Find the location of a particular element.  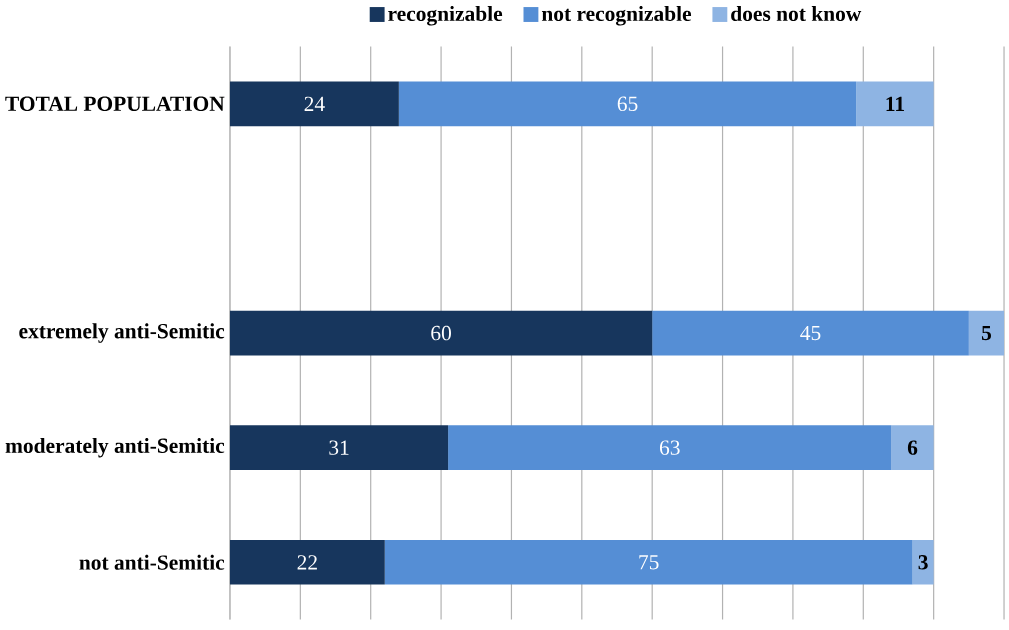

data-label: 75 is located at coordinates (649, 562).